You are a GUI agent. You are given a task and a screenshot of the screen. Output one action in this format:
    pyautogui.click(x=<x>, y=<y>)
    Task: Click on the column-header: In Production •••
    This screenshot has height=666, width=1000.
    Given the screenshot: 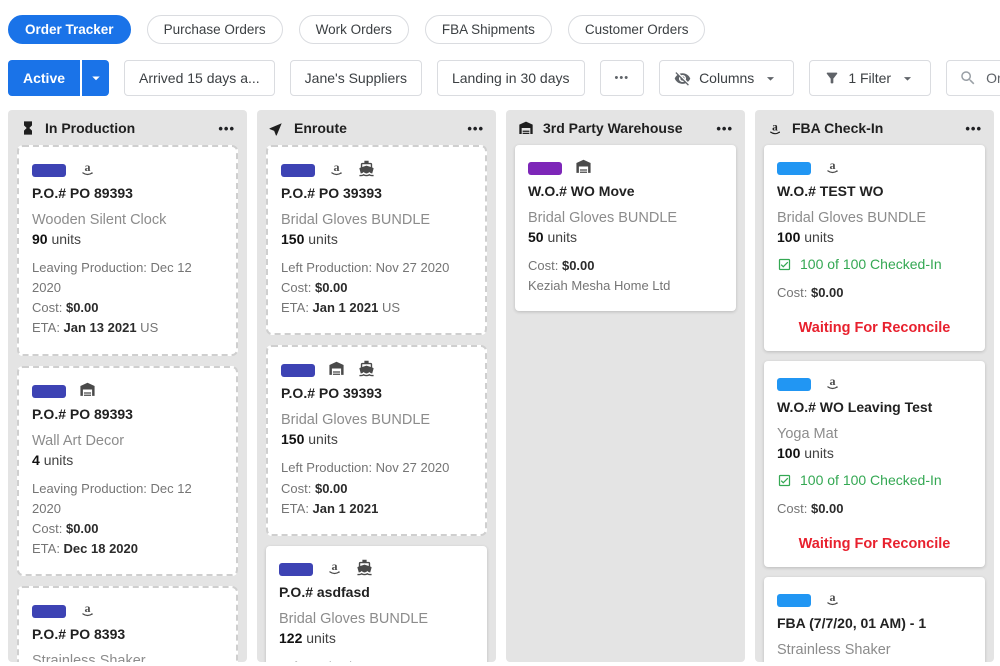 What is the action you would take?
    pyautogui.click(x=127, y=127)
    